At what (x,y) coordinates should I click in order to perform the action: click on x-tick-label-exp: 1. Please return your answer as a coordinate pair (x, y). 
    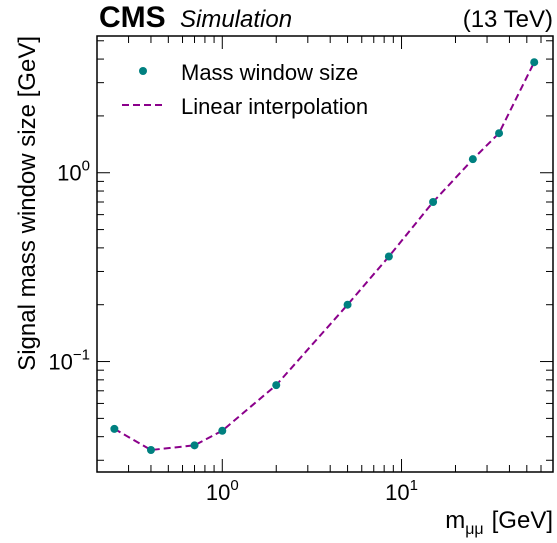
    Looking at the image, I should click on (414, 485).